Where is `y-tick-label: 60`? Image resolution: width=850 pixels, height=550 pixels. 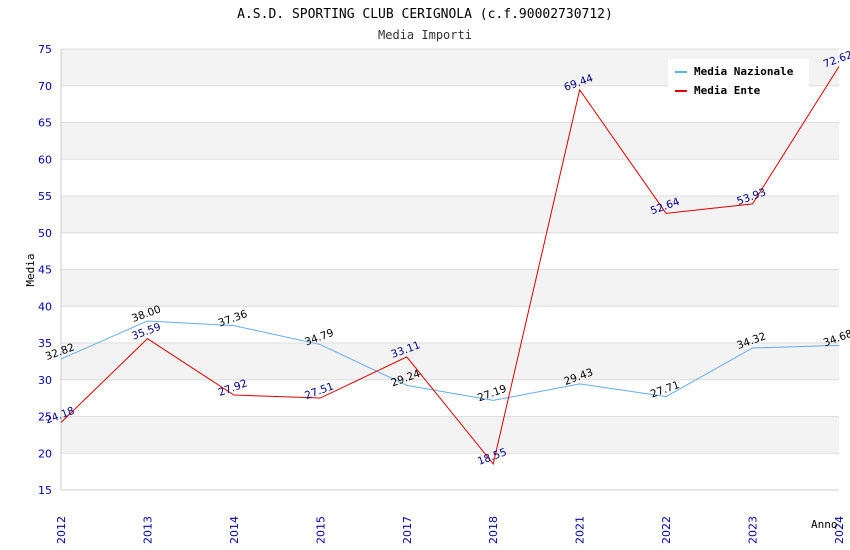
y-tick-label: 60 is located at coordinates (45, 159).